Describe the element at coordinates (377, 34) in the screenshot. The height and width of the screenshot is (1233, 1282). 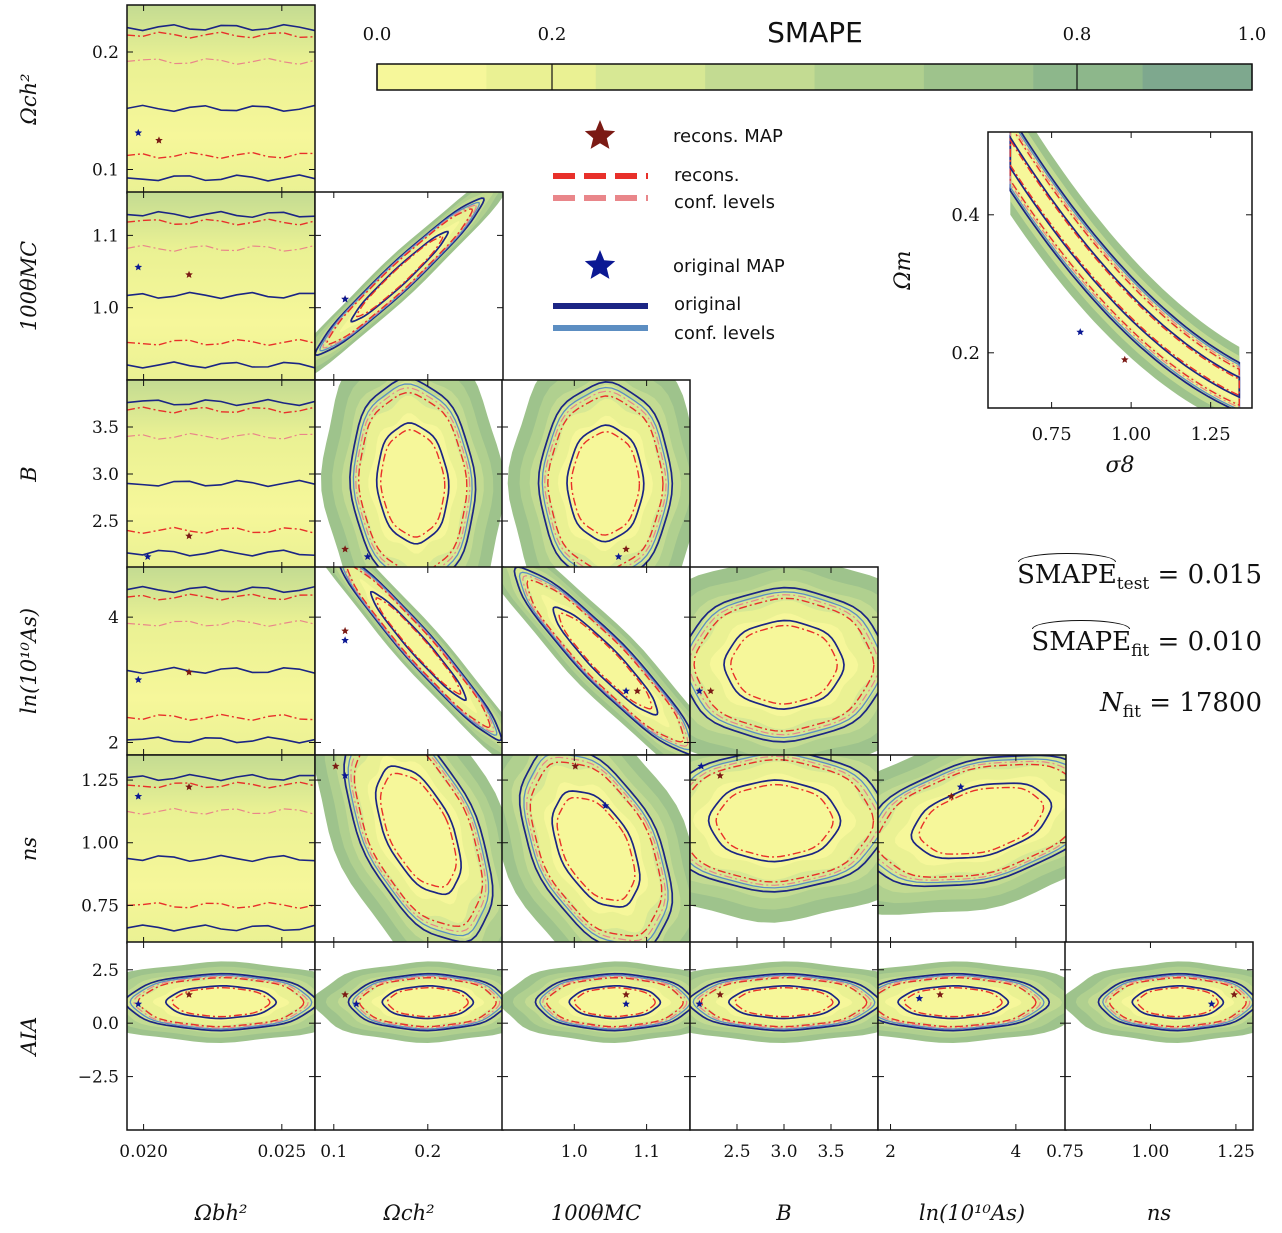
I see `colorbar-tick-label: 0.0` at that location.